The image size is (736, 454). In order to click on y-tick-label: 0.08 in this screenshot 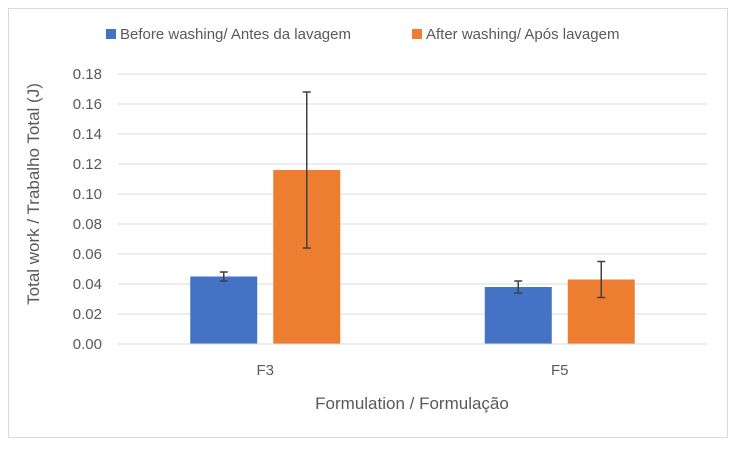, I will do `click(87, 224)`.